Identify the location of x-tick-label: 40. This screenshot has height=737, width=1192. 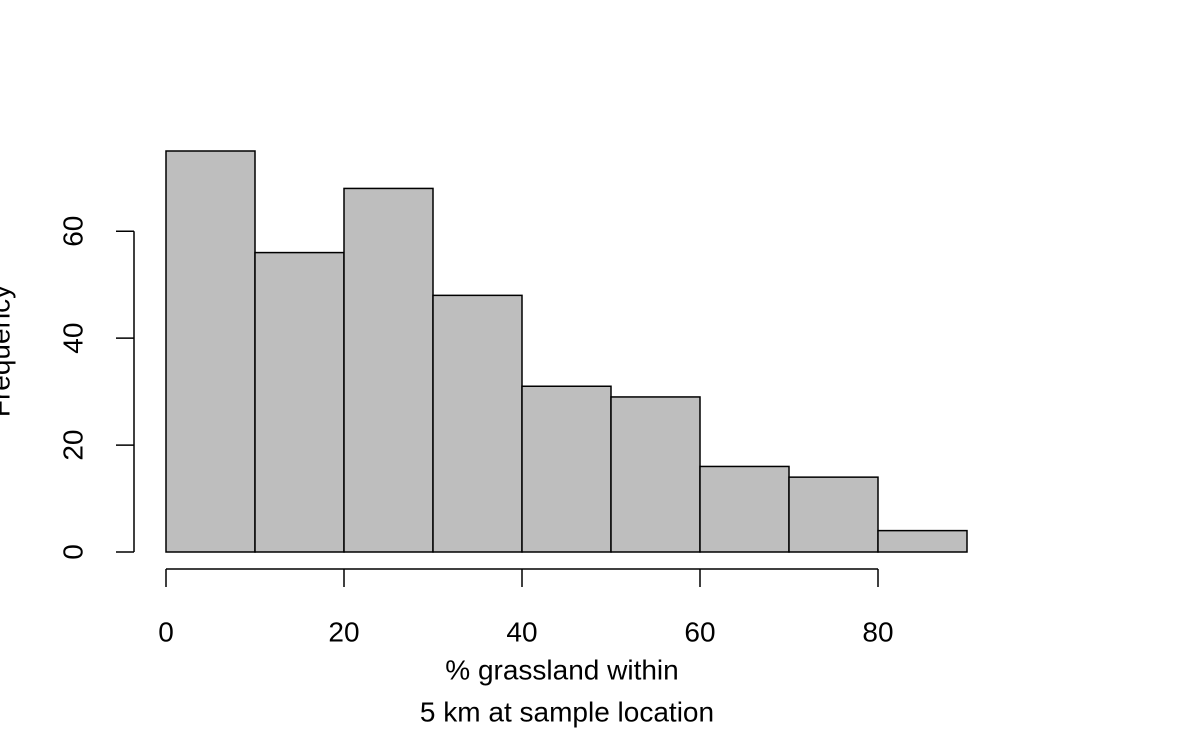
(521, 631).